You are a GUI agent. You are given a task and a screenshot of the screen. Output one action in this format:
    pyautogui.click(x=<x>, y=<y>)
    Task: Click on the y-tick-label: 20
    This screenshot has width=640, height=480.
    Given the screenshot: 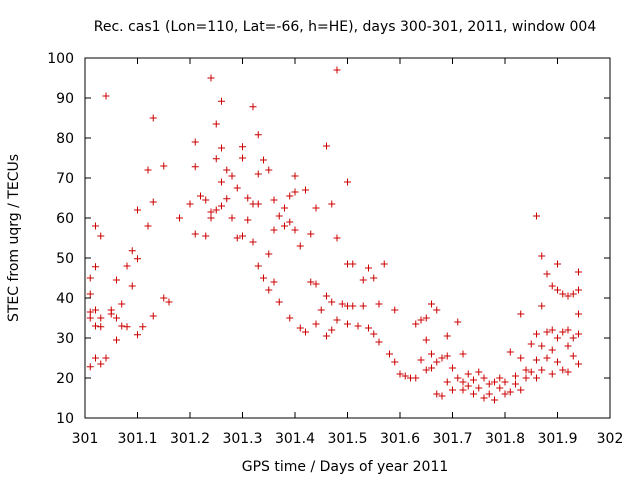 What is the action you would take?
    pyautogui.click(x=65, y=379)
    